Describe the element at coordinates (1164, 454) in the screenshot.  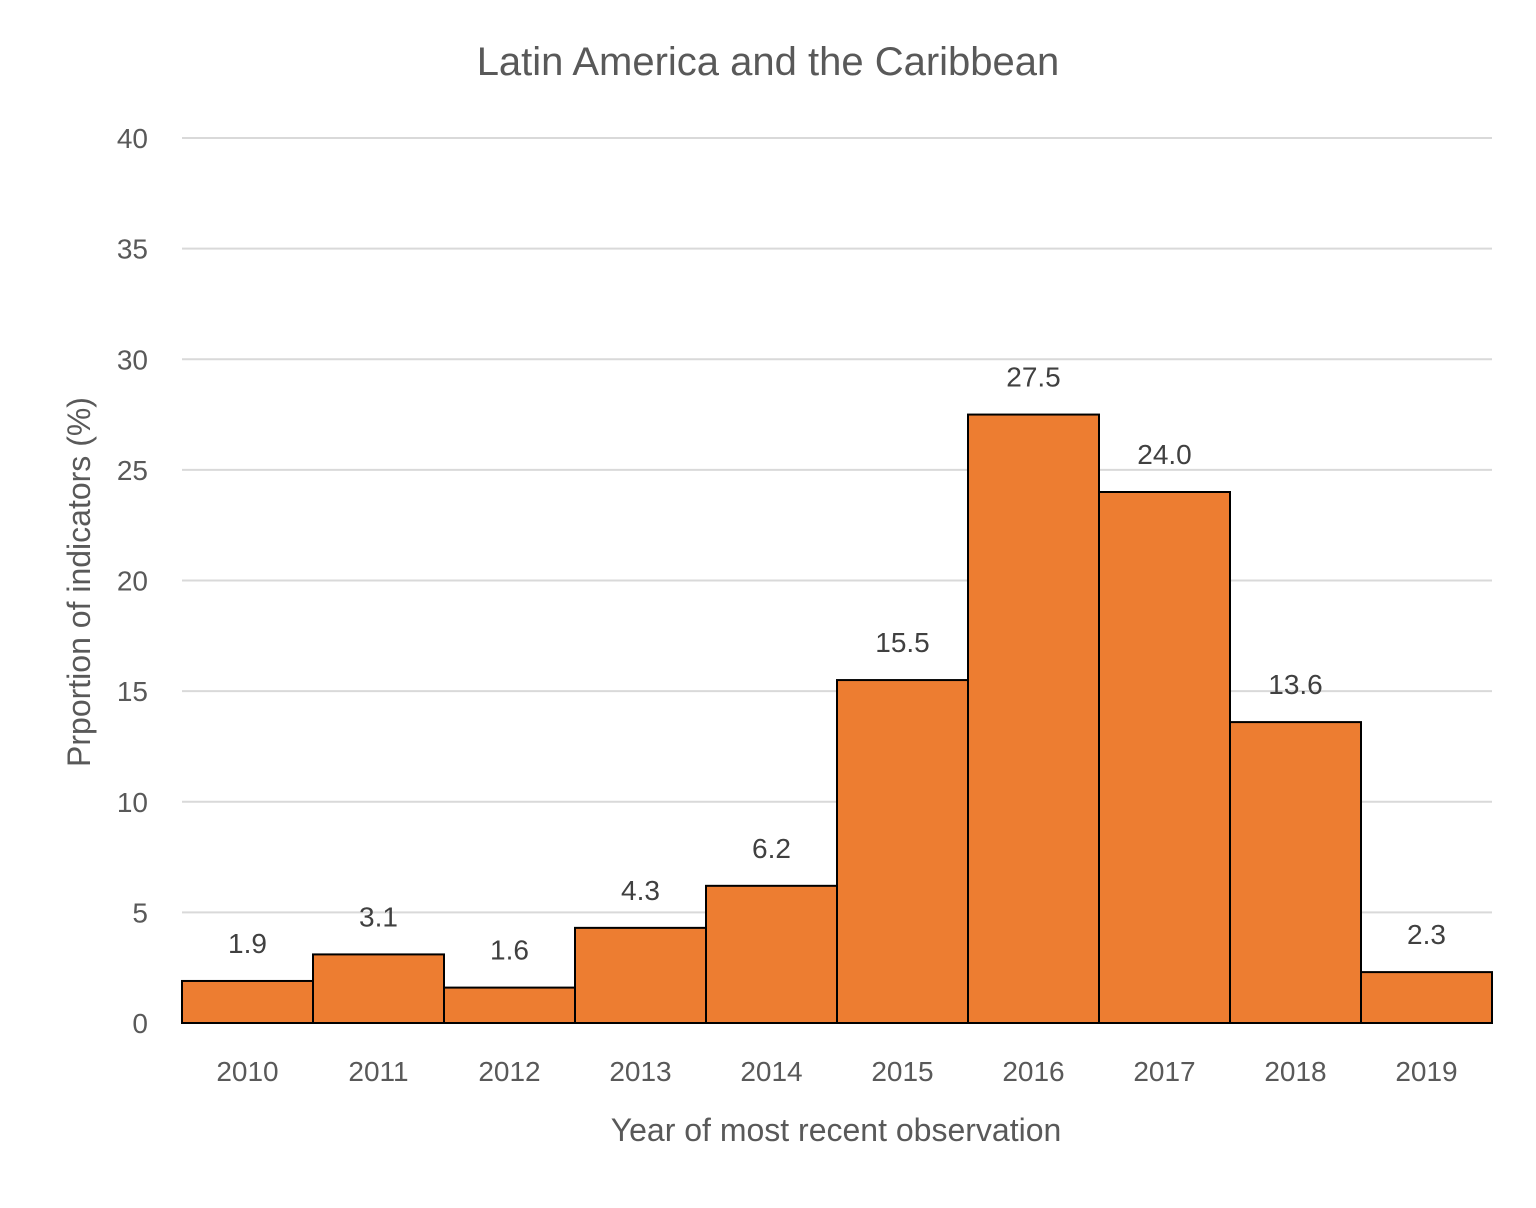
I see `data-label: 24.0` at that location.